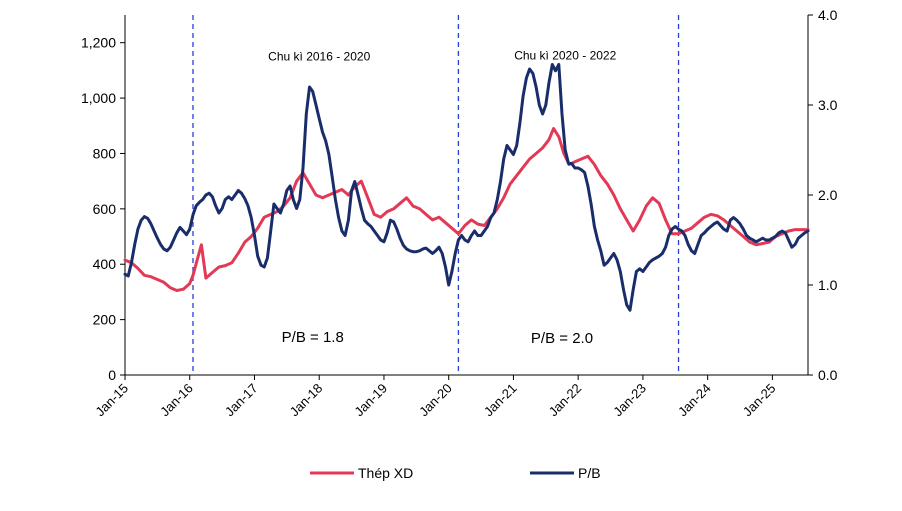  I want to click on x-tick-label: Jan-22, so click(565, 400).